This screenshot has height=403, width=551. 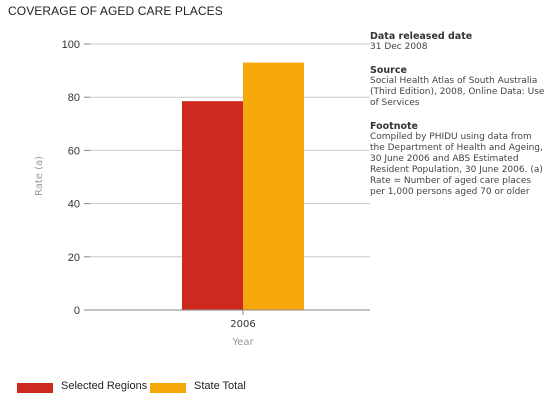 I want to click on y-tick-label: 0, so click(x=77, y=311).